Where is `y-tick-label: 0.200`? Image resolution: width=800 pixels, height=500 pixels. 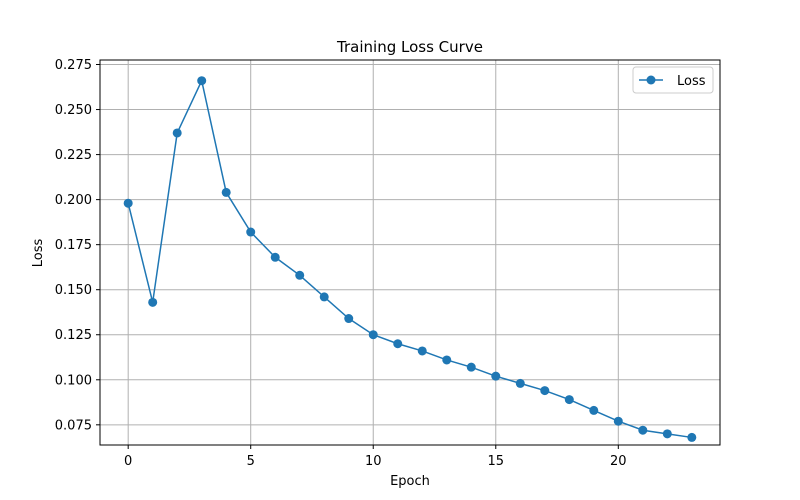
y-tick-label: 0.200 is located at coordinates (73, 200).